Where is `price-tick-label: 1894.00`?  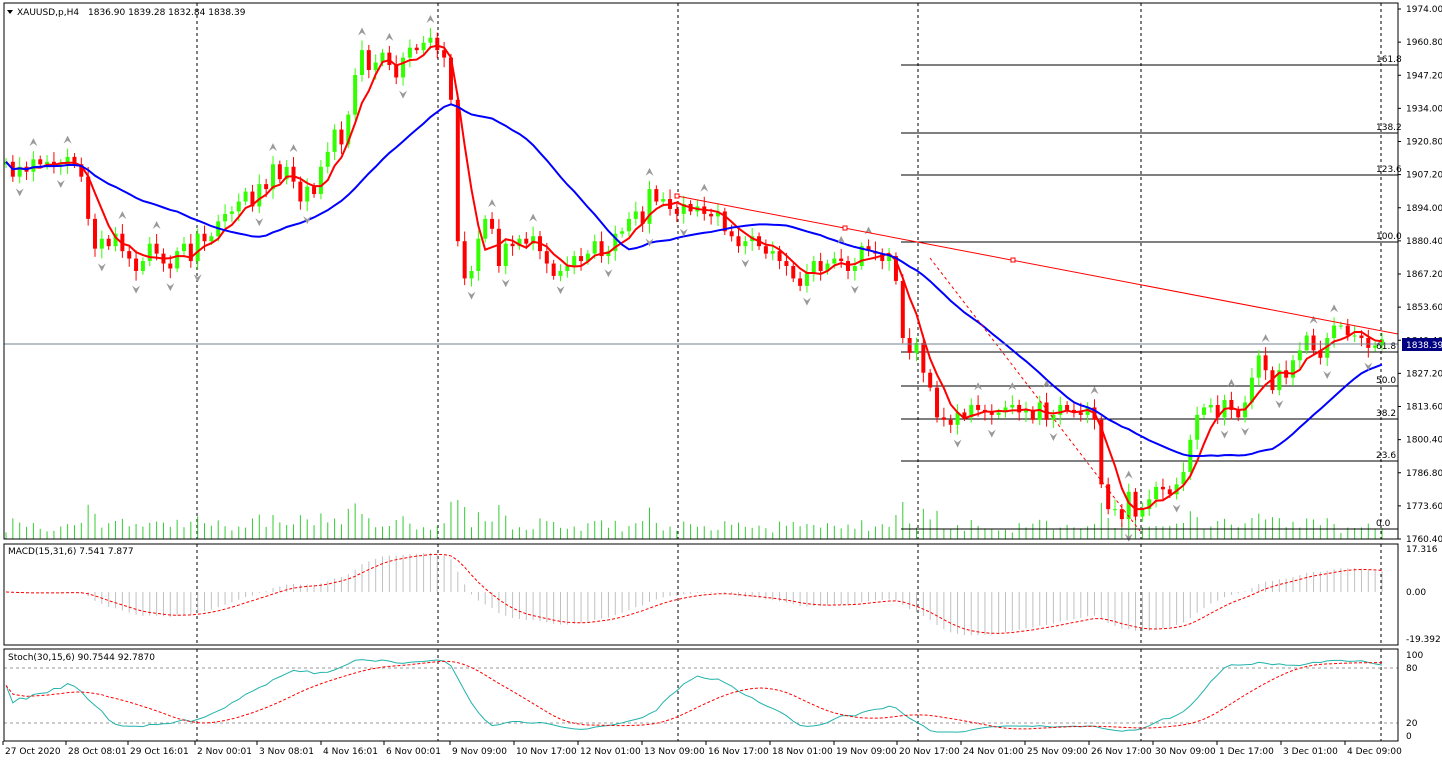
price-tick-label: 1894.00 is located at coordinates (1424, 209).